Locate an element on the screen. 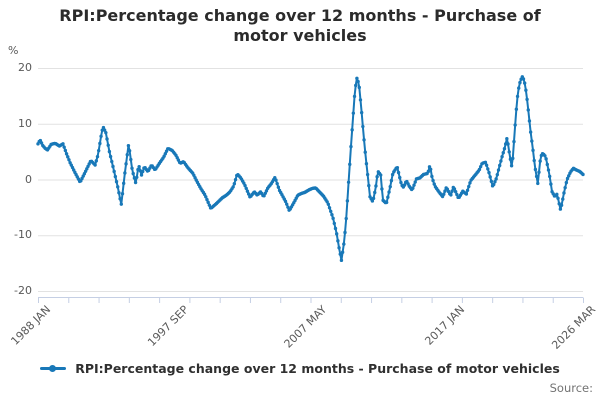 This screenshot has width=600, height=400. y-axis-tick-label: -10 is located at coordinates (23, 235).